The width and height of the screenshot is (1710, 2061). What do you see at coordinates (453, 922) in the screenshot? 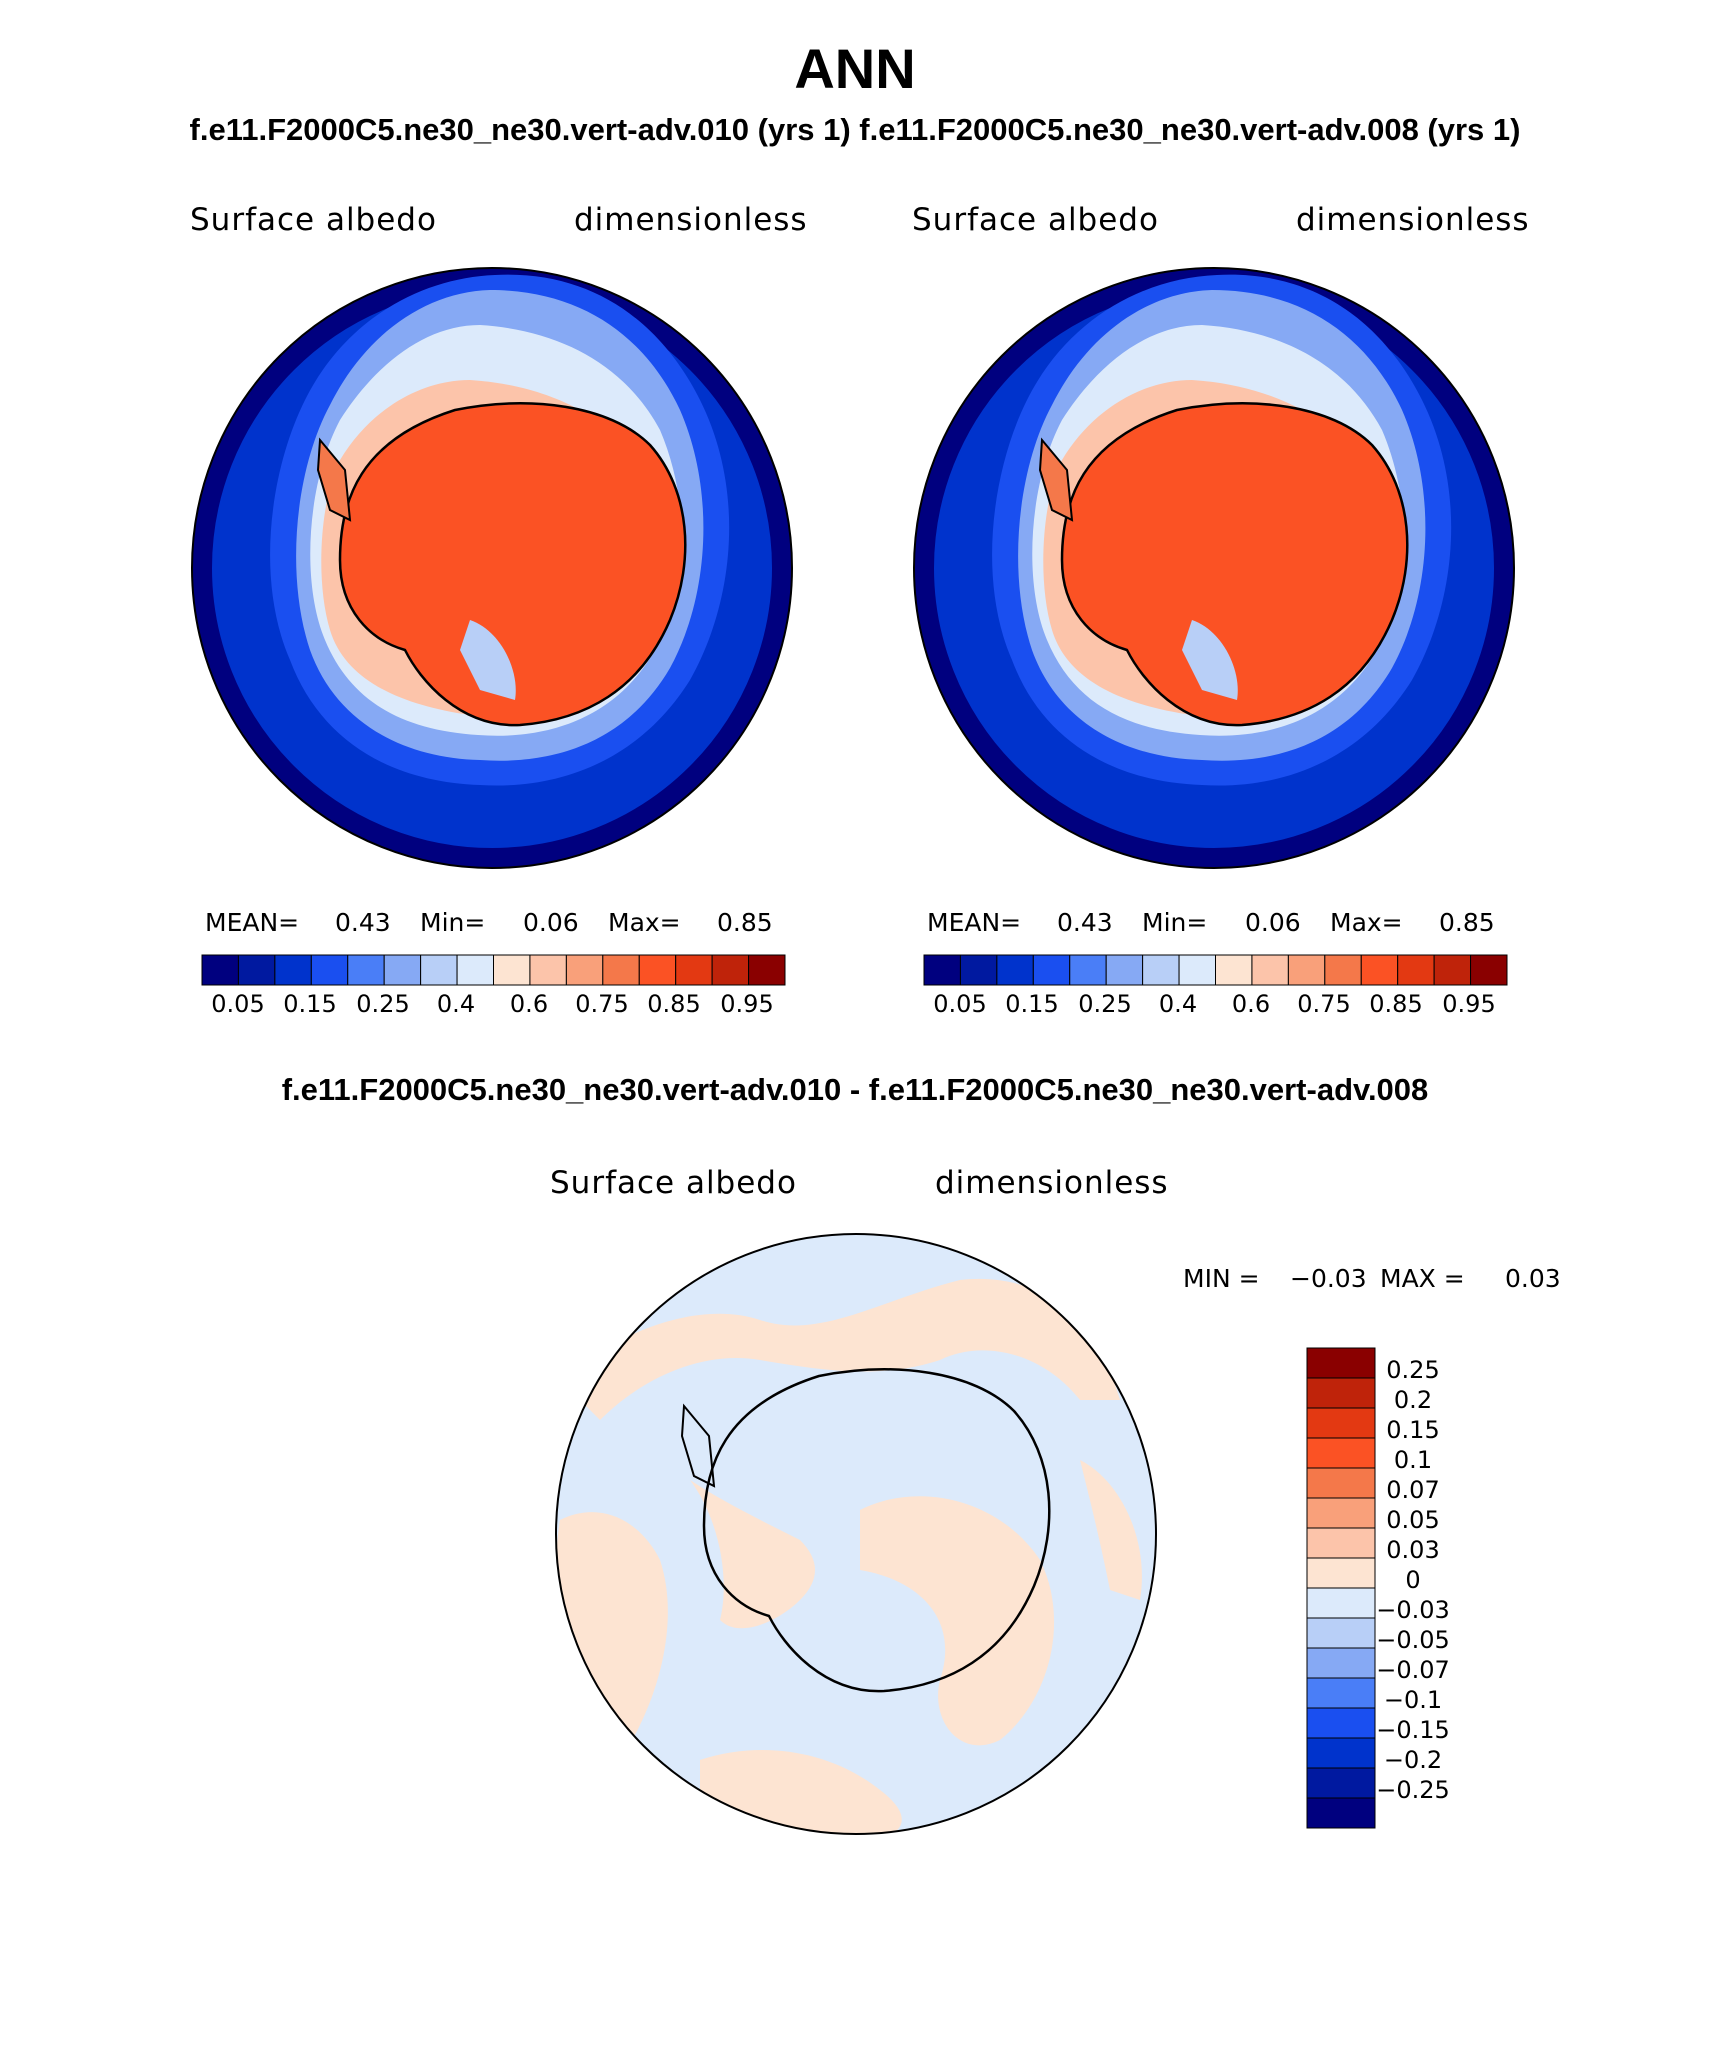
I see `panel1-min-label: Min=` at bounding box center [453, 922].